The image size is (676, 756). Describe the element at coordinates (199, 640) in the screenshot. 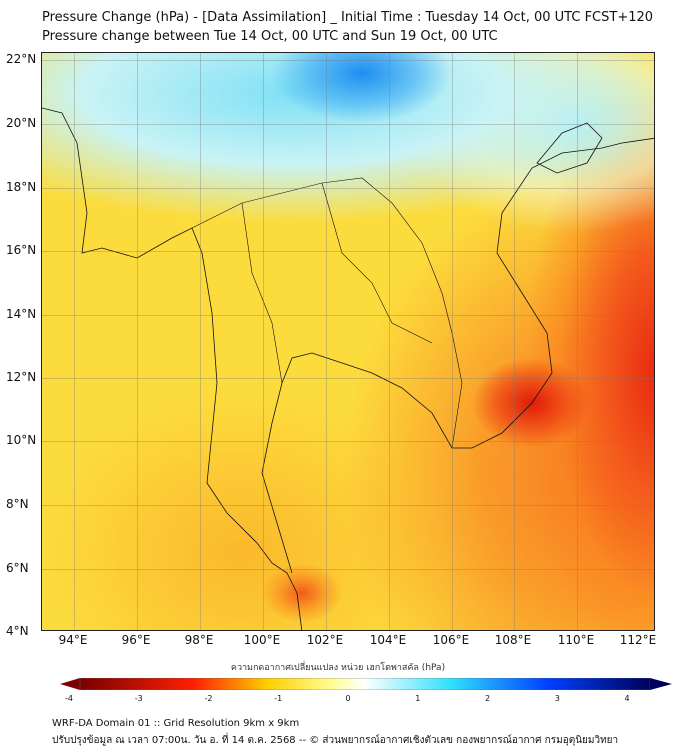

I see `lon-label: 98°E` at that location.